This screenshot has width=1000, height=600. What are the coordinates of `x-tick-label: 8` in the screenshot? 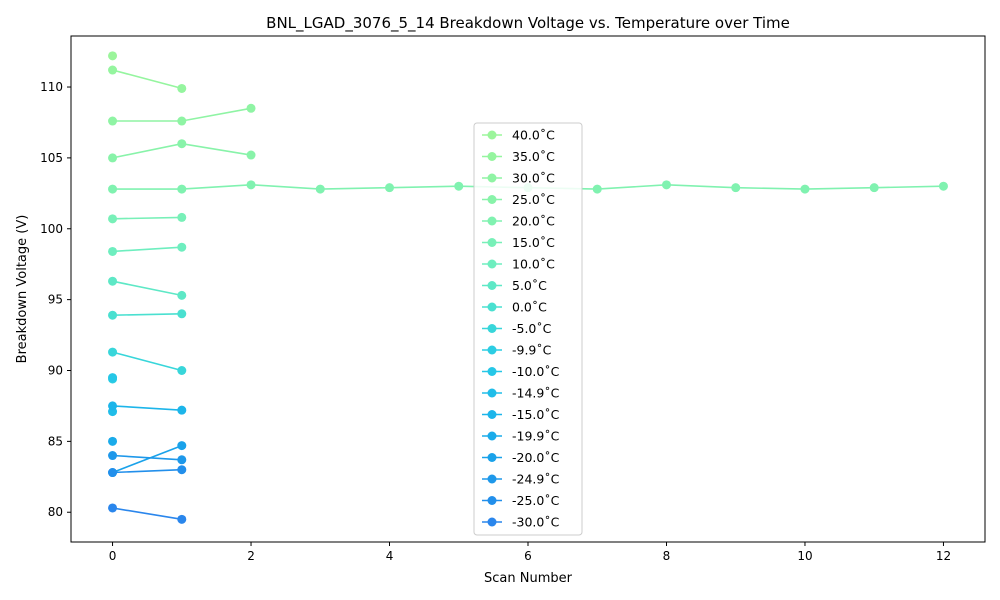 It's located at (667, 556).